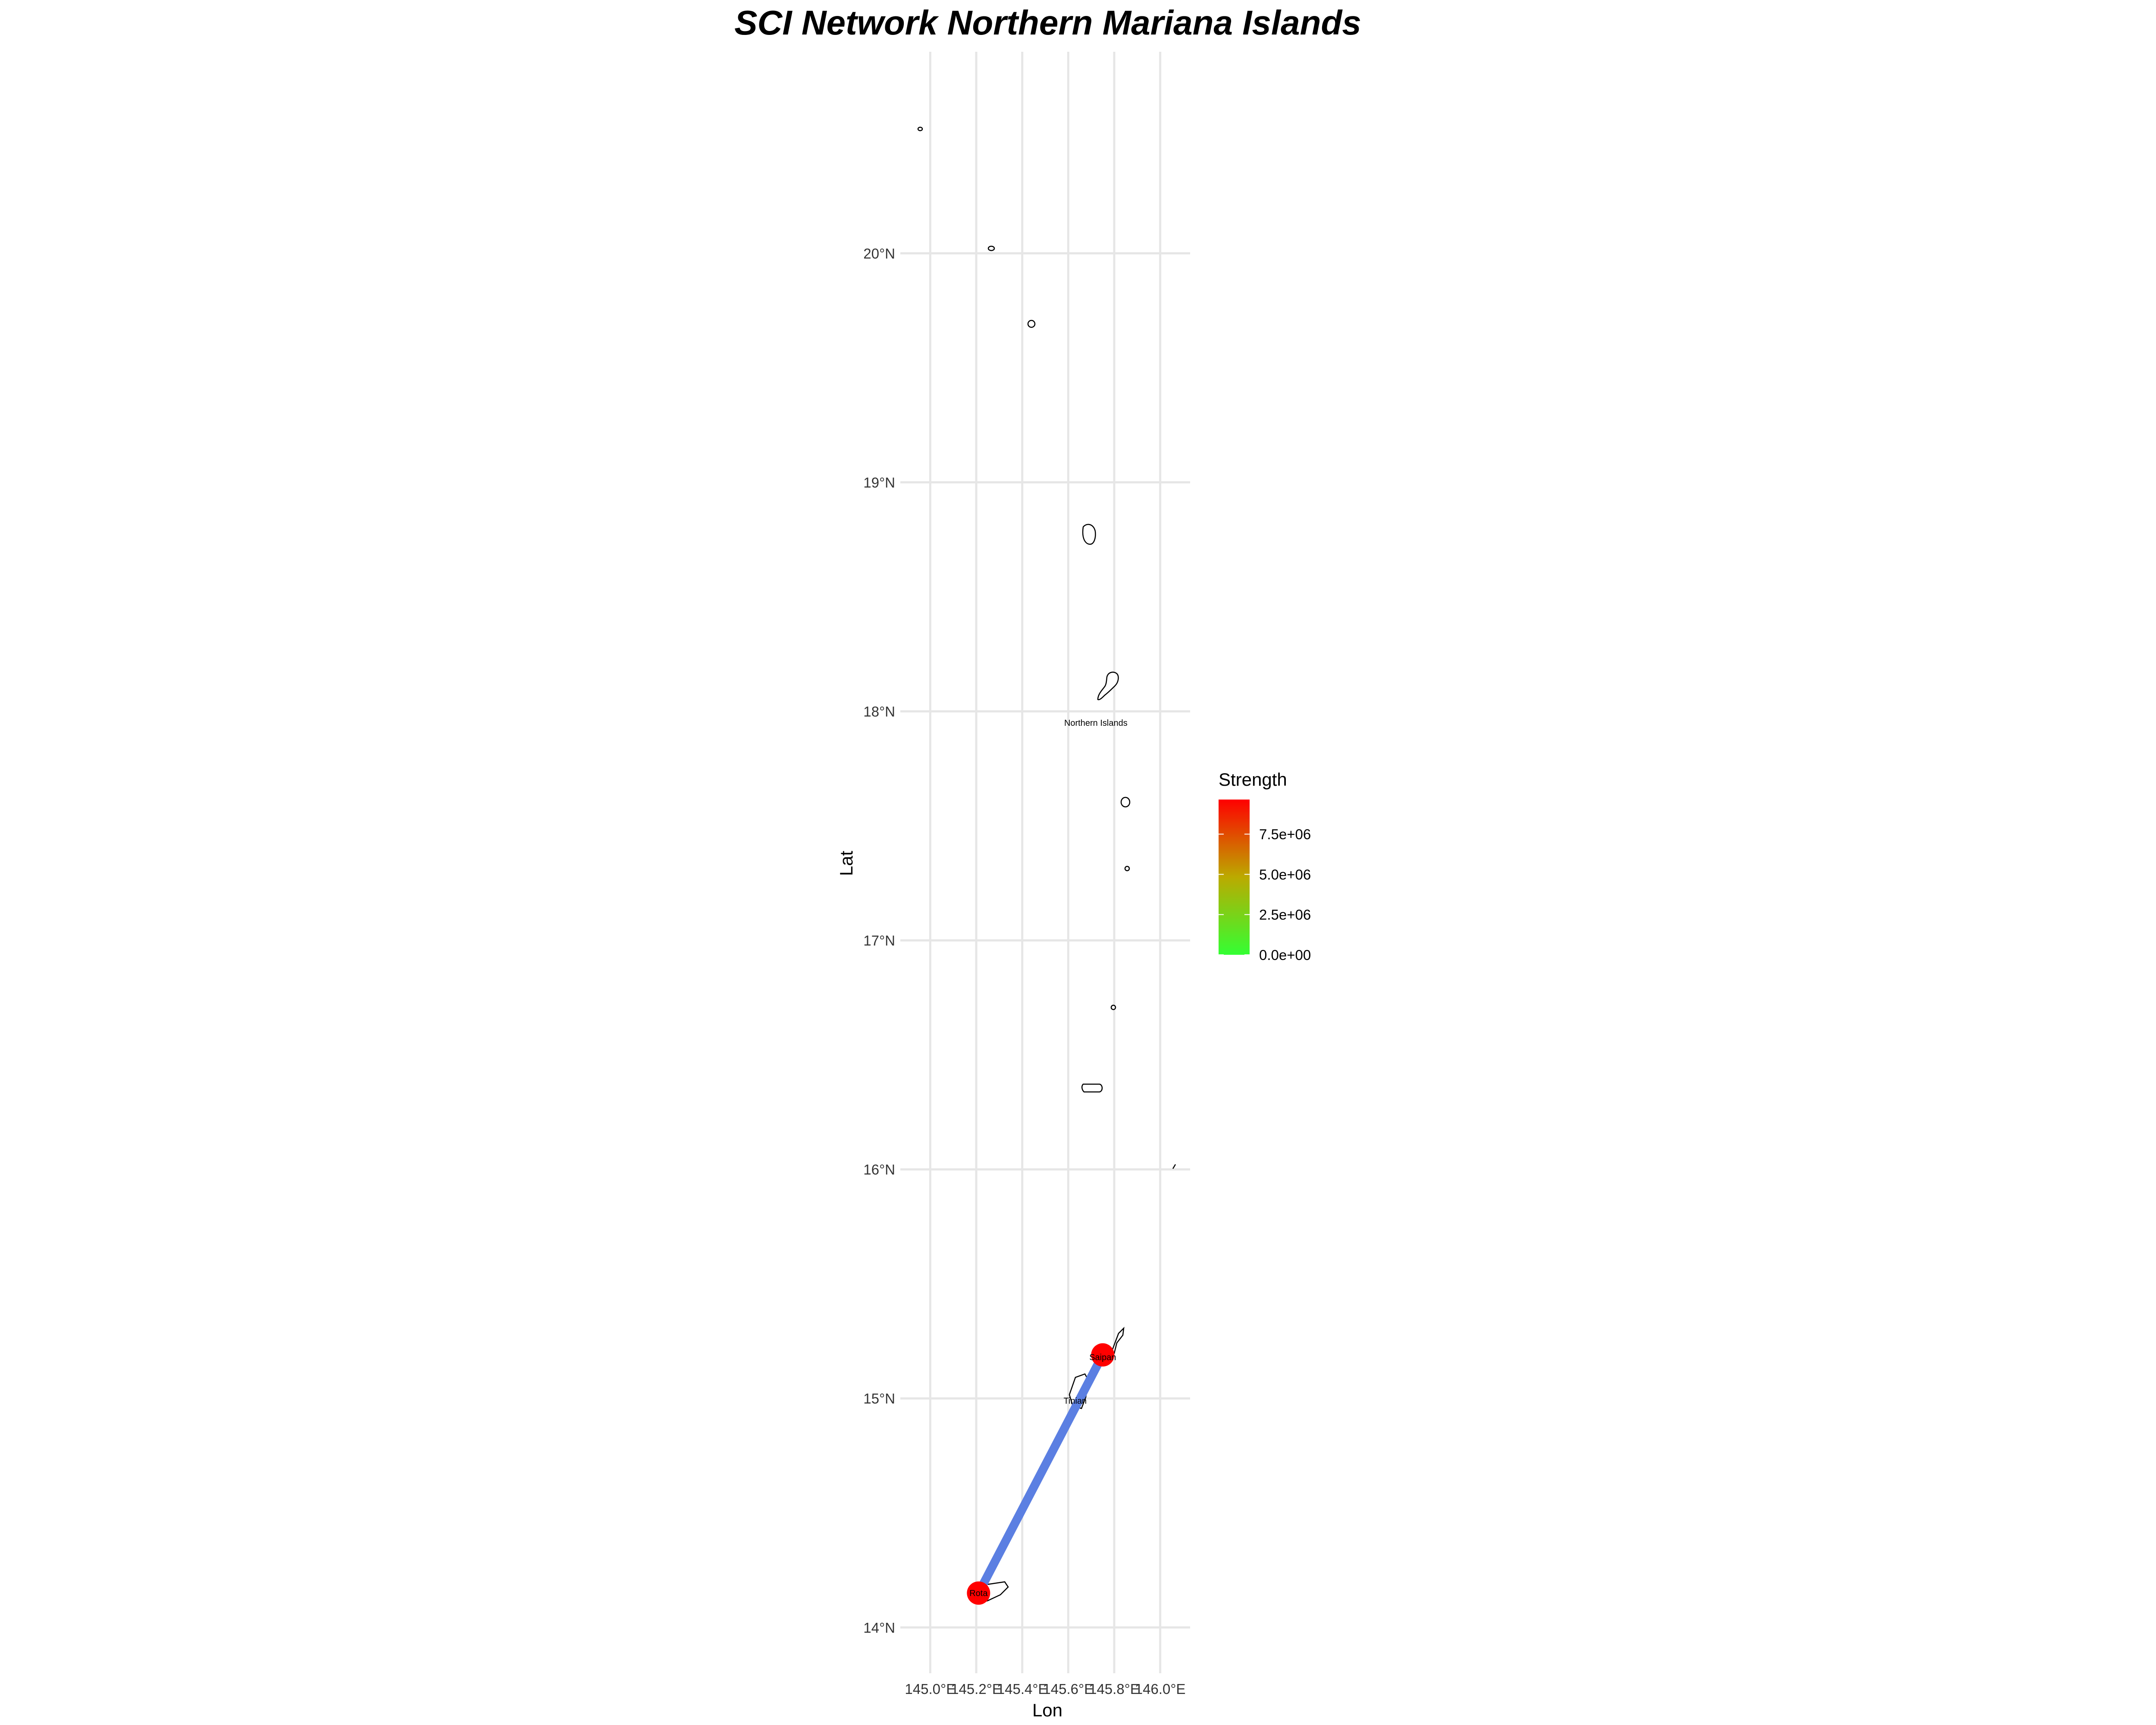 This screenshot has width=2156, height=1725. What do you see at coordinates (1075, 1401) in the screenshot?
I see `region-label-tinian: Tinian` at bounding box center [1075, 1401].